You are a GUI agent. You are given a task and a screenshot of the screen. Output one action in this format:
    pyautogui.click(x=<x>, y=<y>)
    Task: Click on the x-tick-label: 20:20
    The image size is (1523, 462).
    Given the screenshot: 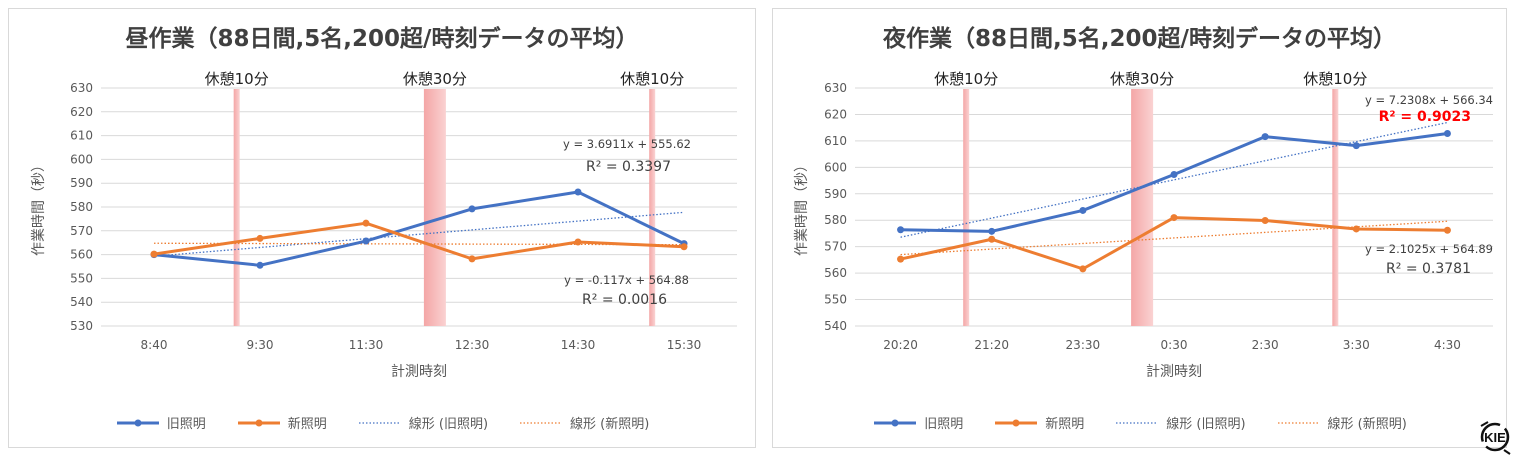 What is the action you would take?
    pyautogui.click(x=900, y=345)
    